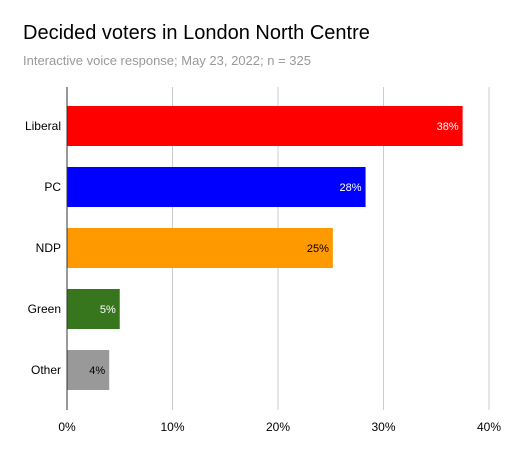  What do you see at coordinates (318, 249) in the screenshot?
I see `data-label: 25%` at bounding box center [318, 249].